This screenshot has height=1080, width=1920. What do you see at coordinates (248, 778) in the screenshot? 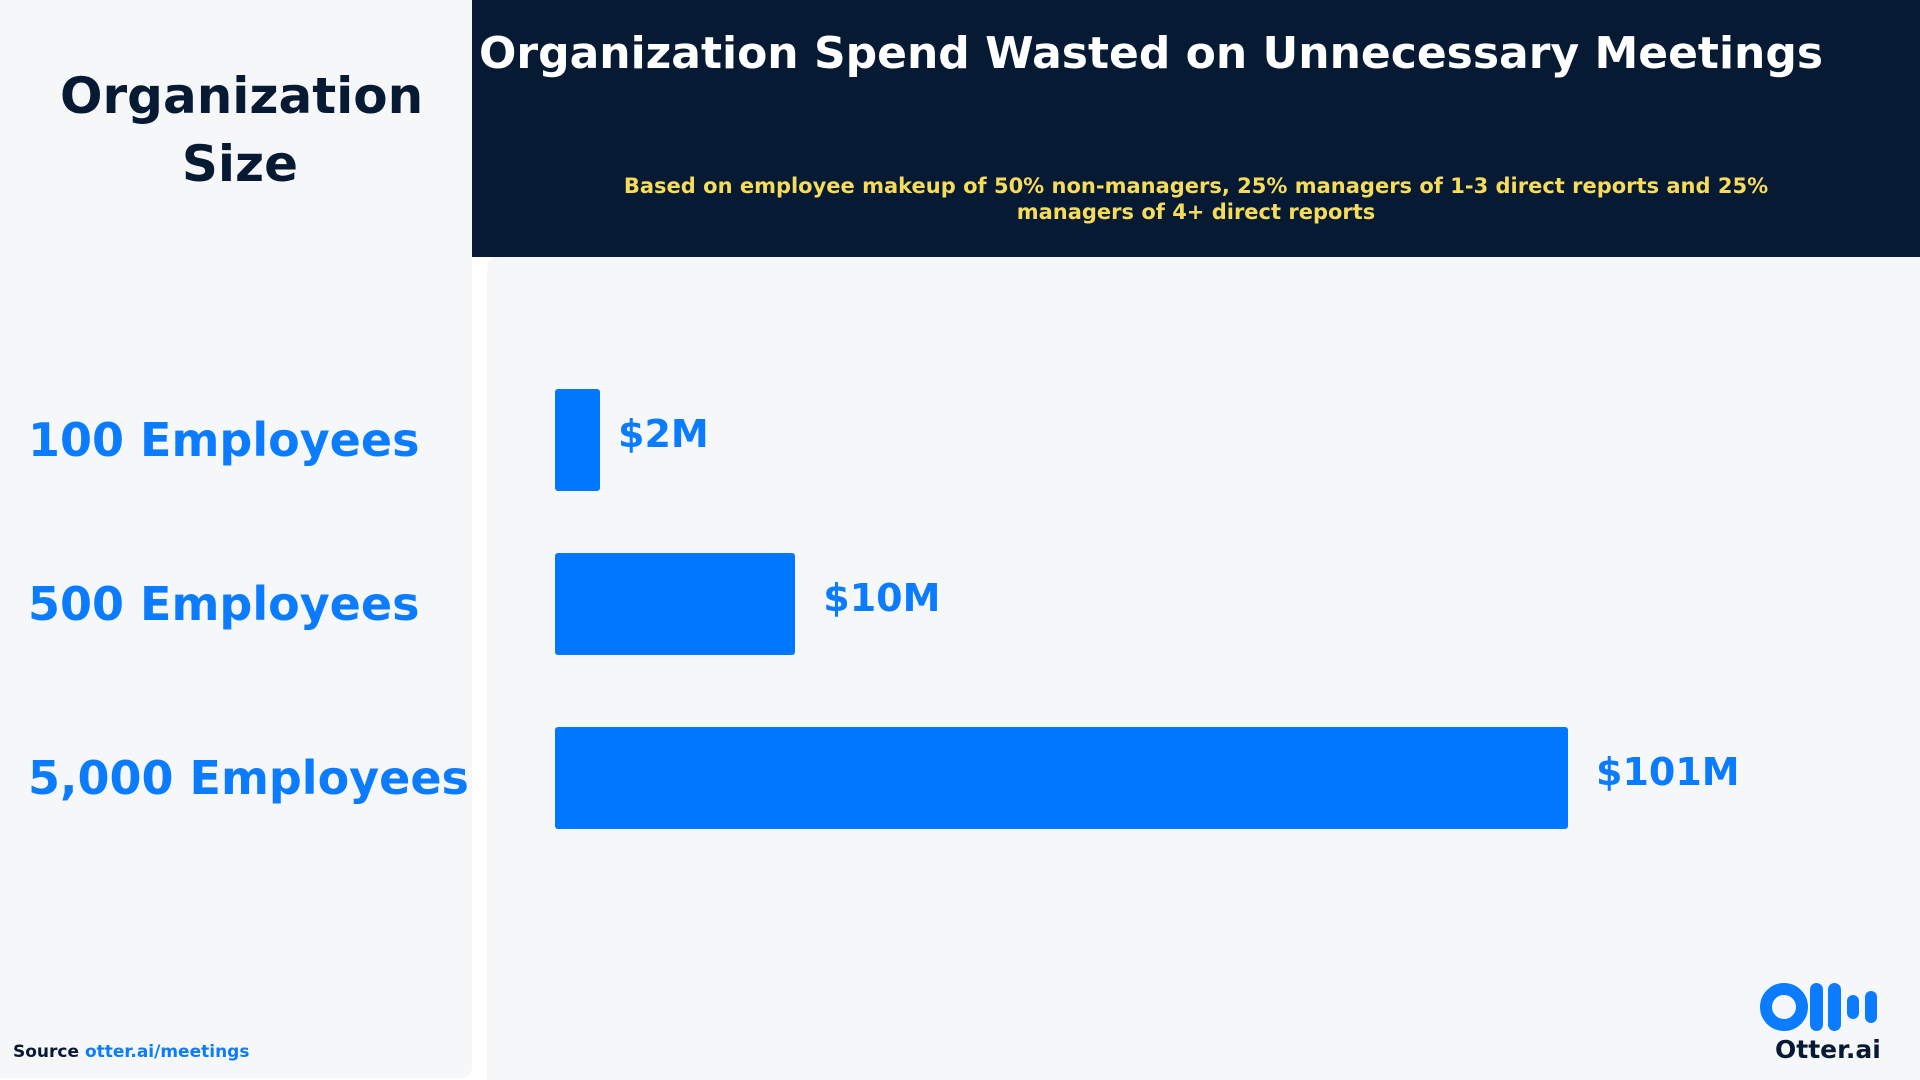
I see `category-label: 5,000 Employees` at bounding box center [248, 778].